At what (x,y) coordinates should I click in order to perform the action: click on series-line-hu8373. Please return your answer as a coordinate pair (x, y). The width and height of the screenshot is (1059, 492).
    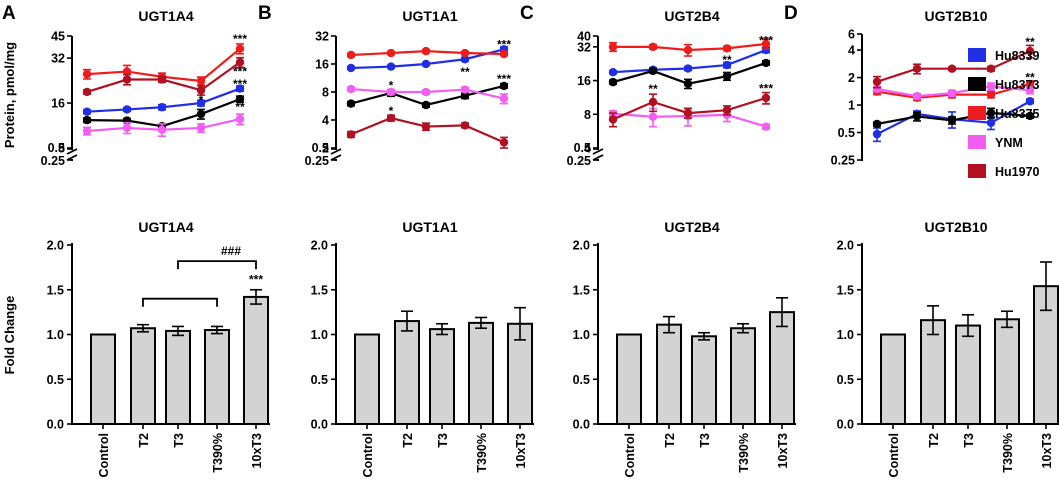
    Looking at the image, I should click on (163, 113).